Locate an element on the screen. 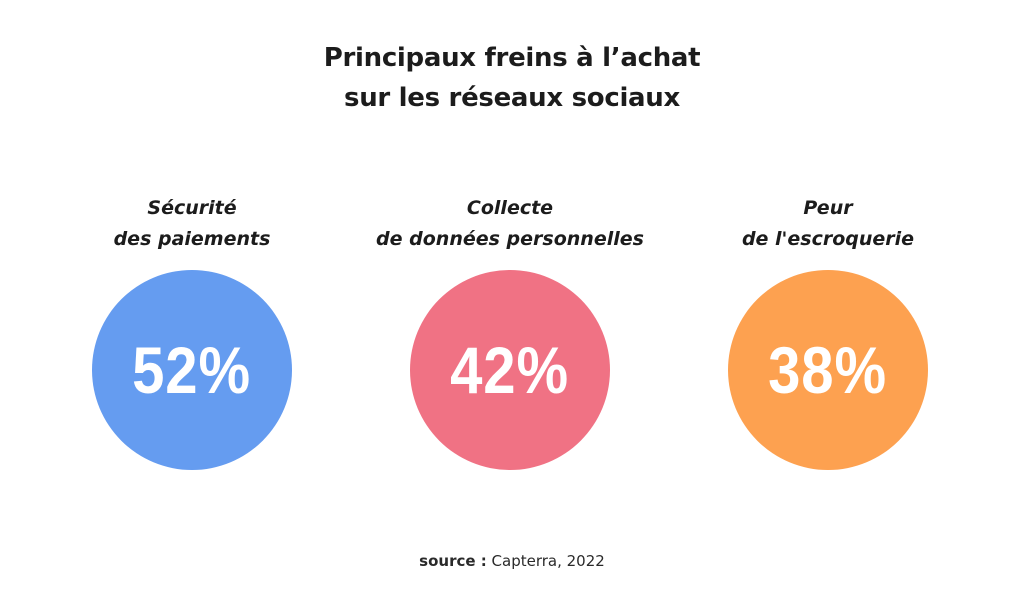 This screenshot has height=599, width=1024. stat-value: 38% is located at coordinates (828, 370).